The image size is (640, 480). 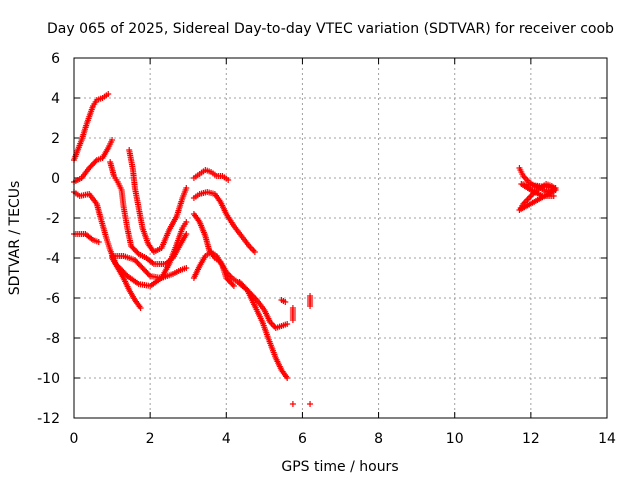 What do you see at coordinates (48, 239) in the screenshot?
I see `y-tick-labels: -12 -10 -8 -6 -4 -2 0 2 4 6` at bounding box center [48, 239].